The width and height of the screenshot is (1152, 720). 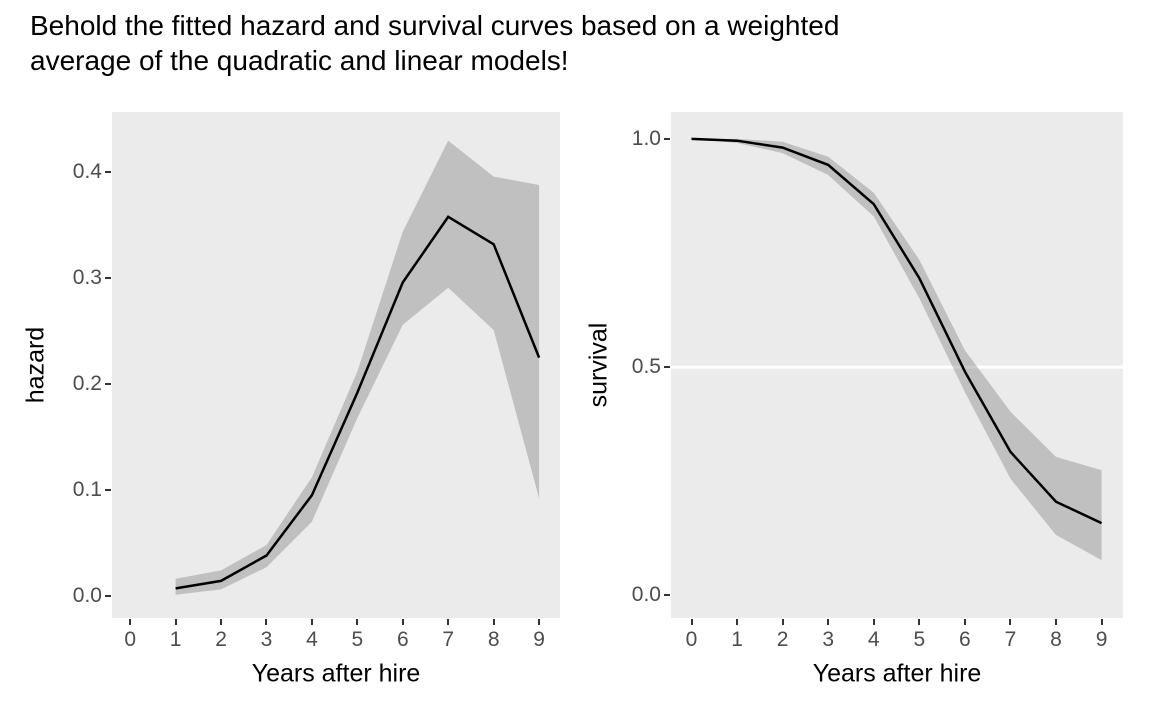 I want to click on y-tick-label: 0.1, so click(x=87, y=489).